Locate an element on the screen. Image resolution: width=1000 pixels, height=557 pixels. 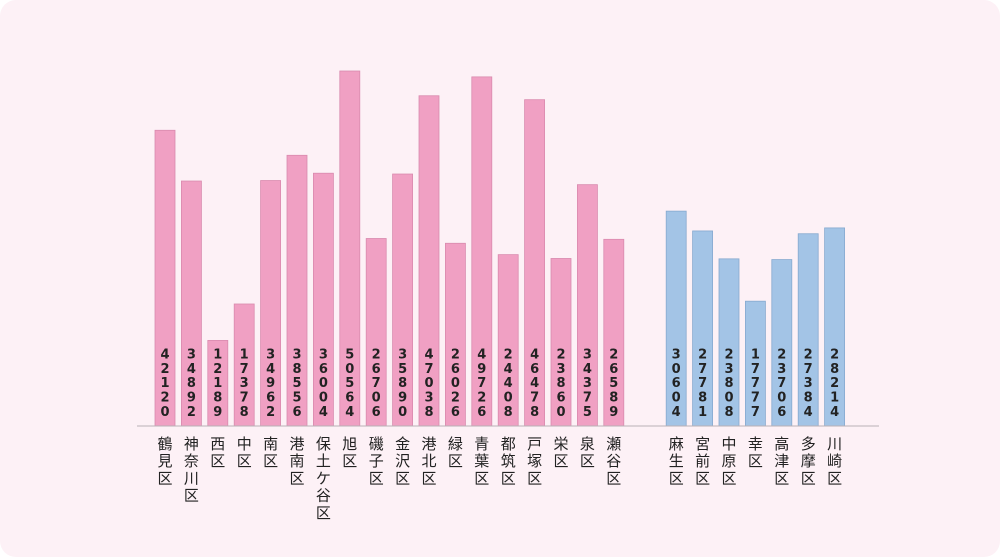
tick-label: 多摩区 is located at coordinates (808, 461).